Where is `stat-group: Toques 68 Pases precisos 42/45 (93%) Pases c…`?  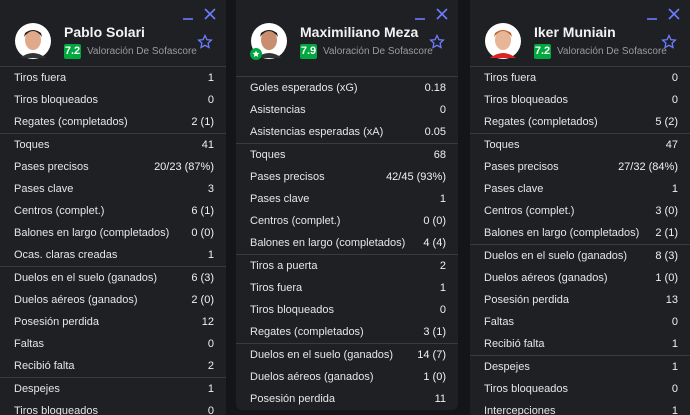 stat-group: Toques 68 Pases precisos 42/45 (93%) Pases c… is located at coordinates (347, 198).